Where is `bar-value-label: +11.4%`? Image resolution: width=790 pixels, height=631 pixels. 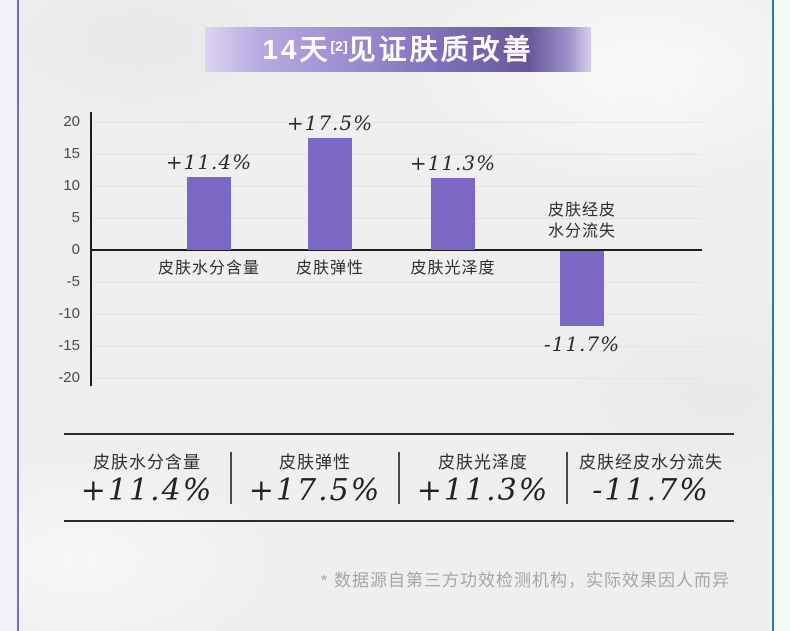 bar-value-label: +11.4% is located at coordinates (209, 162).